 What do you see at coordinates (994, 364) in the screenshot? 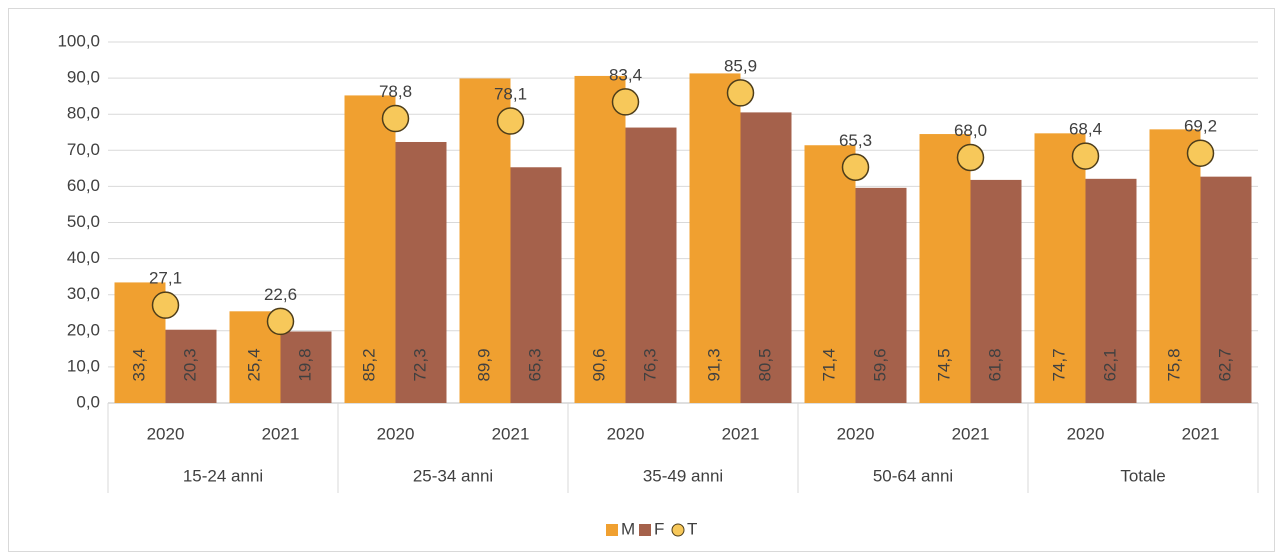
I see `bar-value-label: 61,8` at bounding box center [994, 364].